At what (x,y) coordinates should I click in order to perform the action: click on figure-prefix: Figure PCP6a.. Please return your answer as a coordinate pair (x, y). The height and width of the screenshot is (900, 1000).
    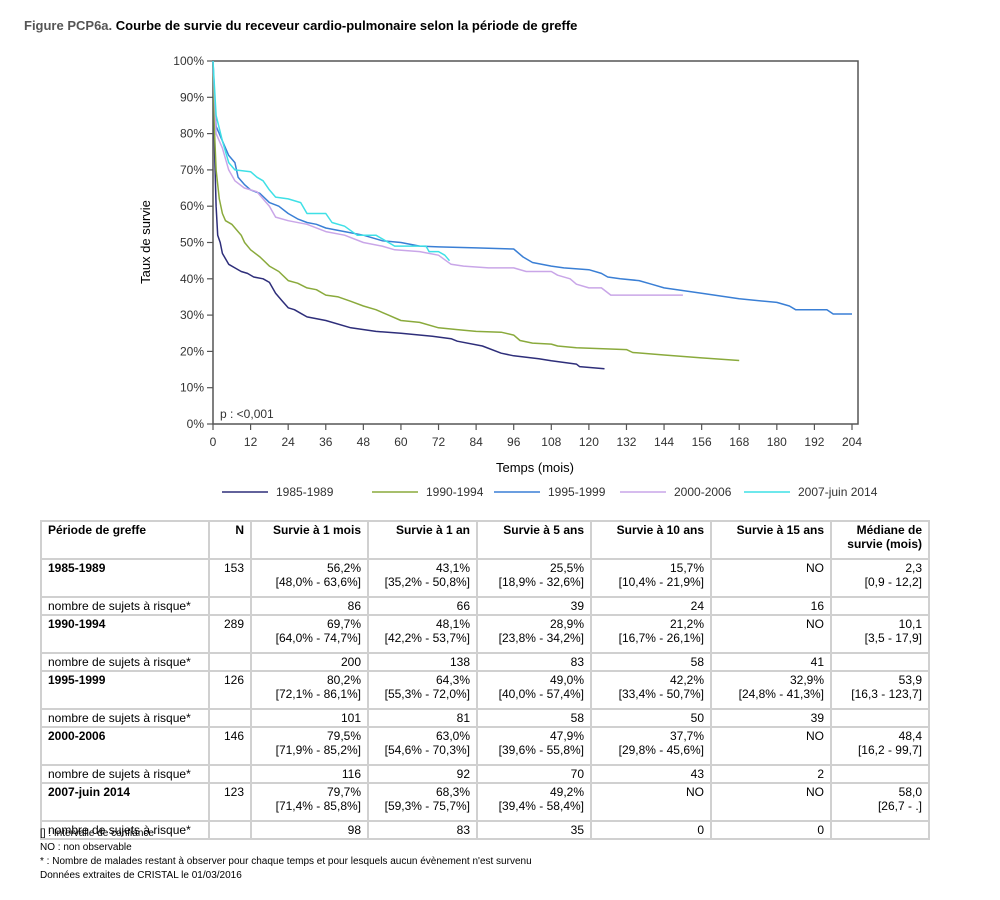
    Looking at the image, I should click on (68, 25).